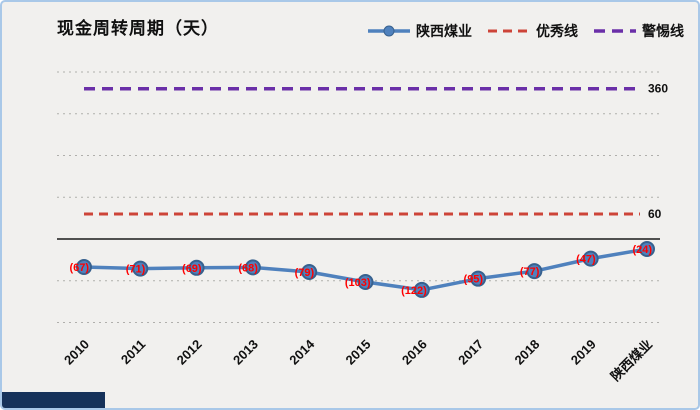  Describe the element at coordinates (305, 273) in the screenshot. I see `svg-text: (79)` at that location.